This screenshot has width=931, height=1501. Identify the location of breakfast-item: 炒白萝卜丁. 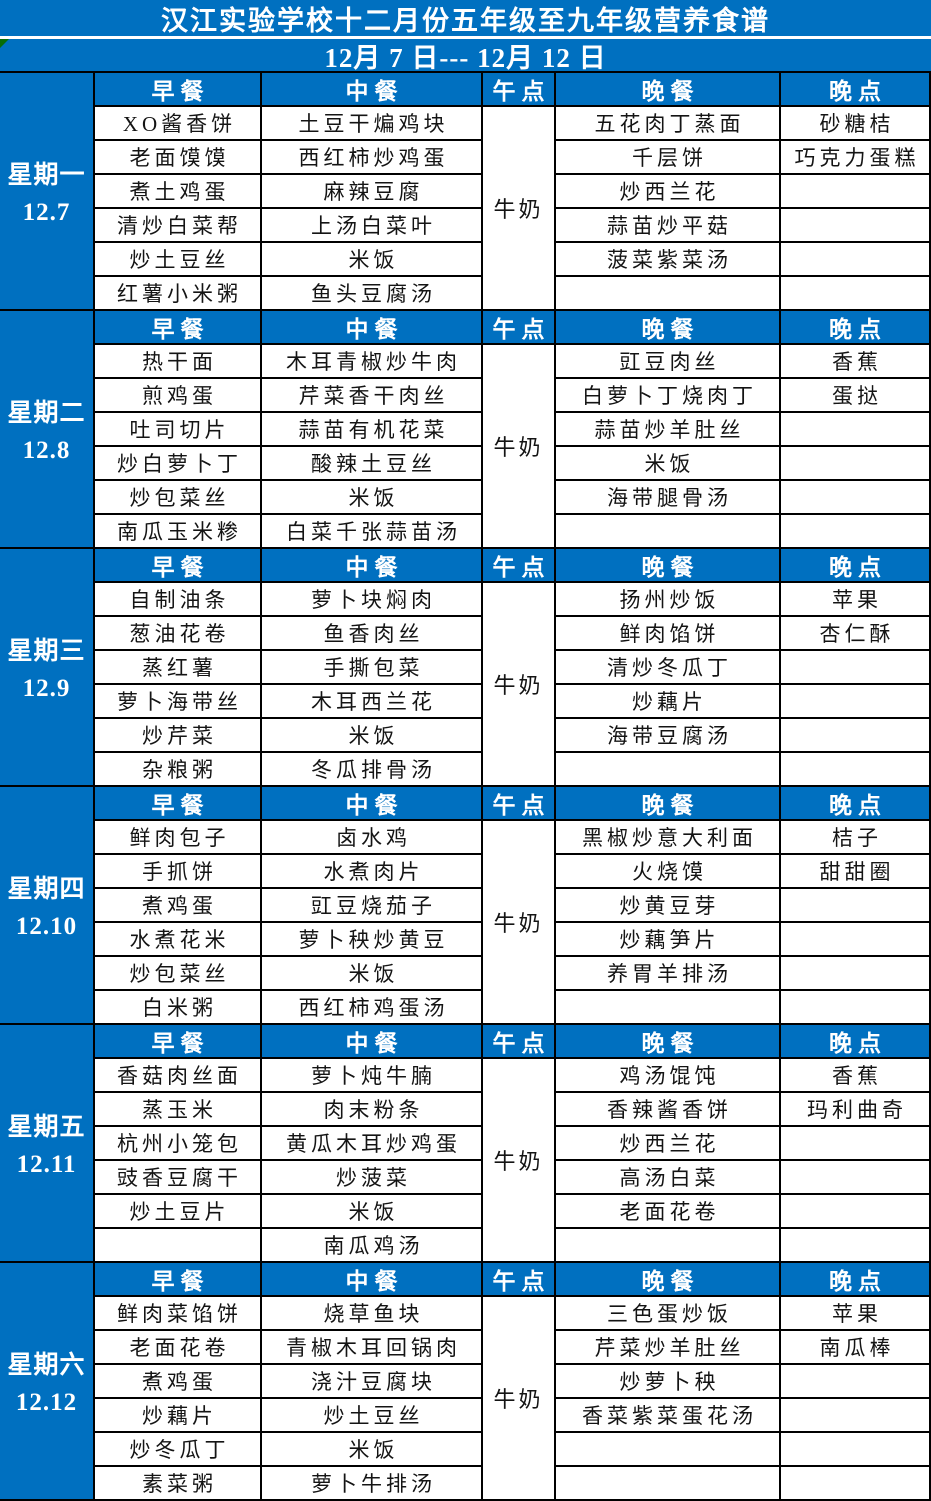
(177, 463).